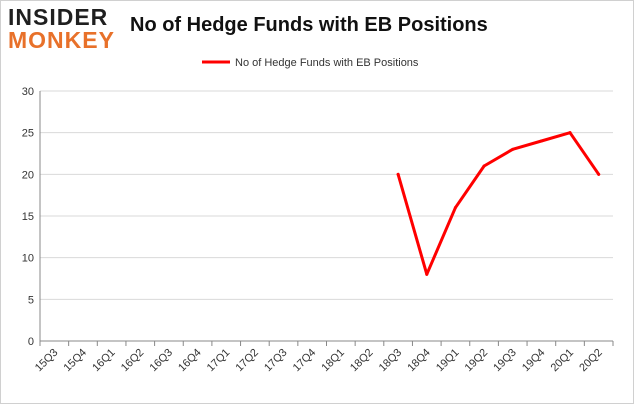 Image resolution: width=634 pixels, height=404 pixels. Describe the element at coordinates (219, 361) in the screenshot. I see `x-tick-label: 17Q1` at that location.